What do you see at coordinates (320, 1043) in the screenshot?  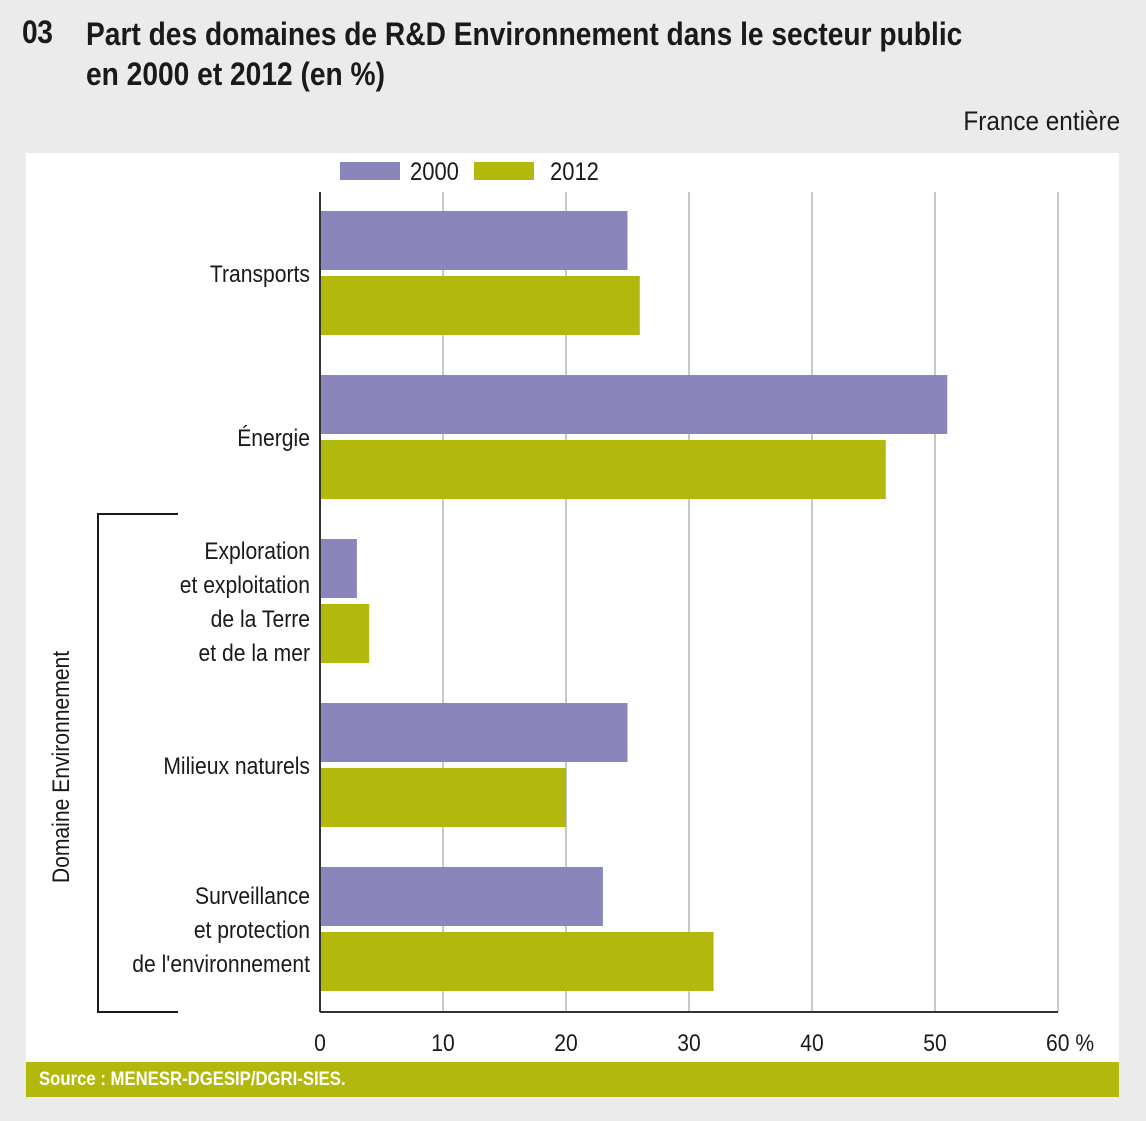 I see `x-tick-label: 0` at bounding box center [320, 1043].